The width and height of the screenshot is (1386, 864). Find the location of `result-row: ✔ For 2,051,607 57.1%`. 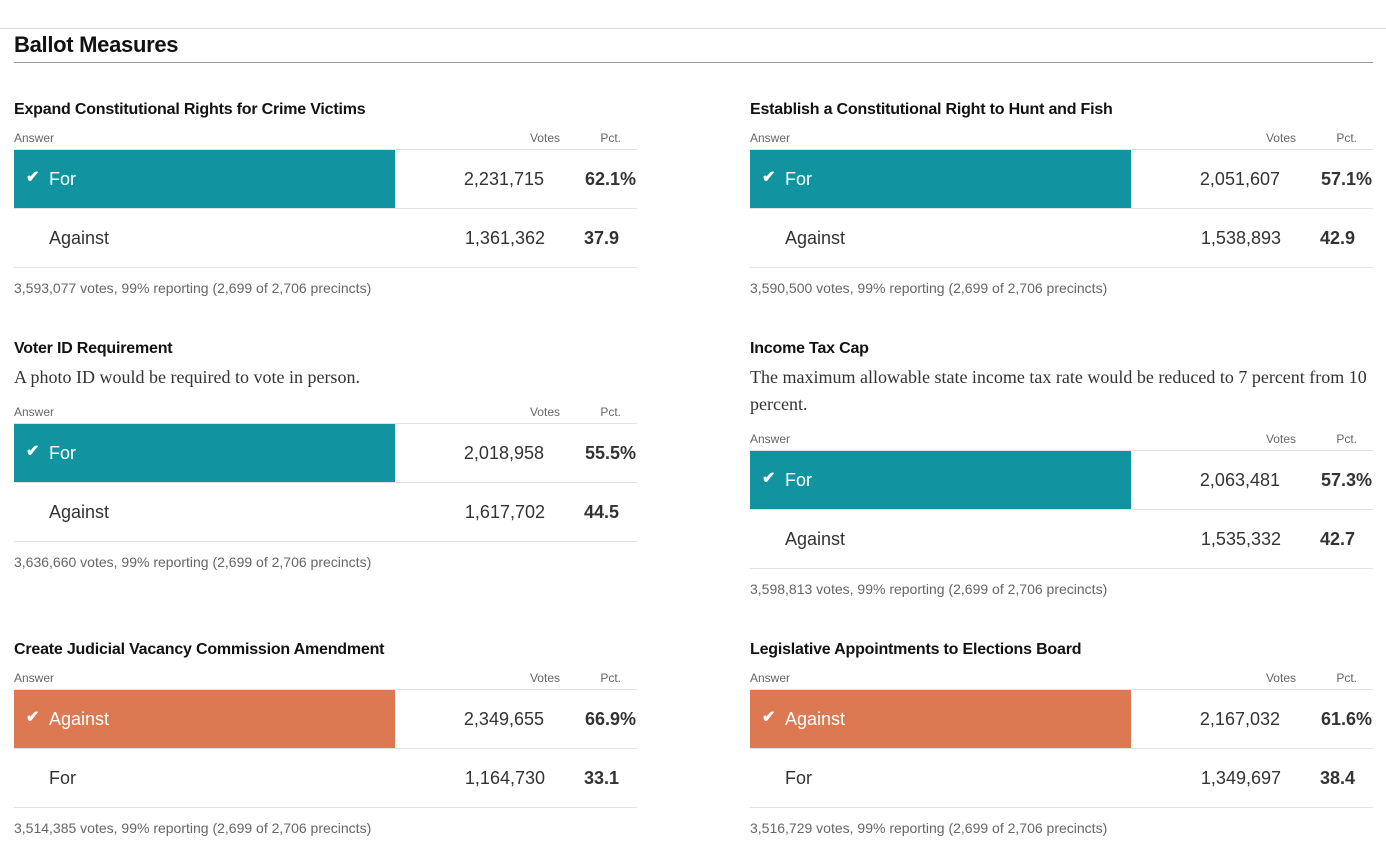

result-row: ✔ For 2,051,607 57.1% is located at coordinates (1061, 179).